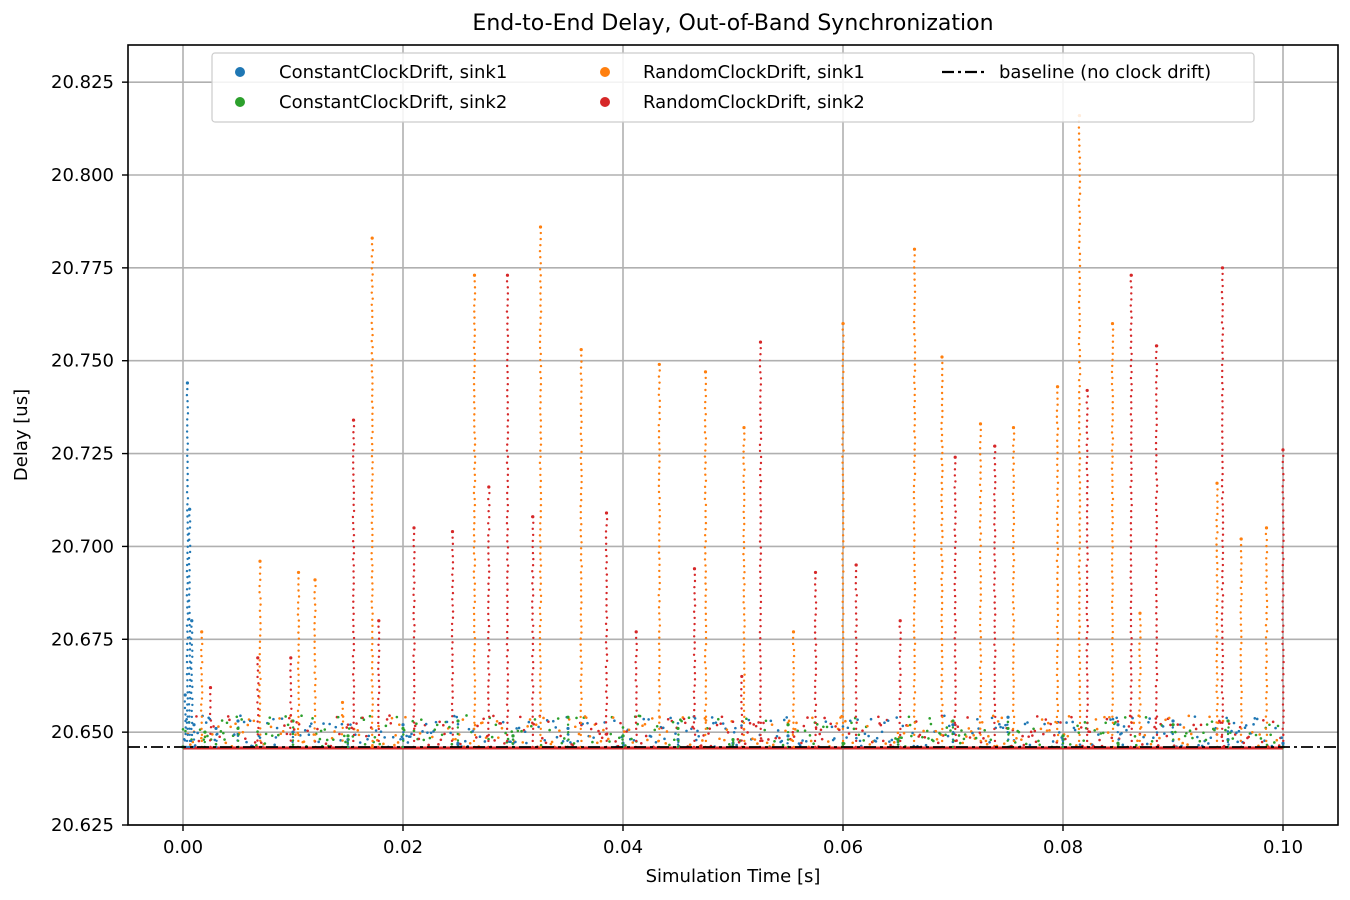  What do you see at coordinates (342, 702) in the screenshot?
I see `series-2-point` at bounding box center [342, 702].